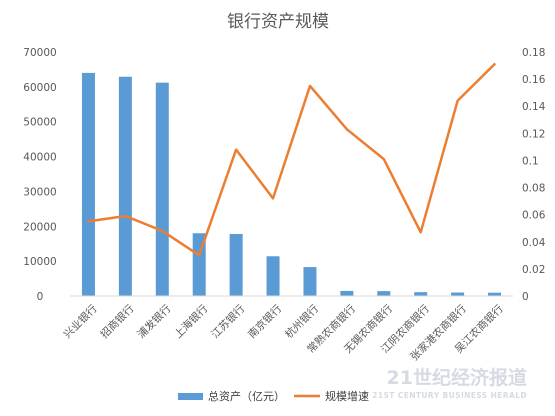 The width and height of the screenshot is (555, 416). What do you see at coordinates (525, 297) in the screenshot?
I see `y-right-tick-label: 0` at bounding box center [525, 297].